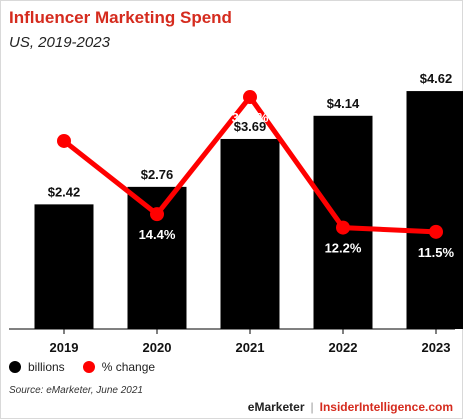  What do you see at coordinates (64, 191) in the screenshot?
I see `bar-value-label: $2.42` at bounding box center [64, 191].